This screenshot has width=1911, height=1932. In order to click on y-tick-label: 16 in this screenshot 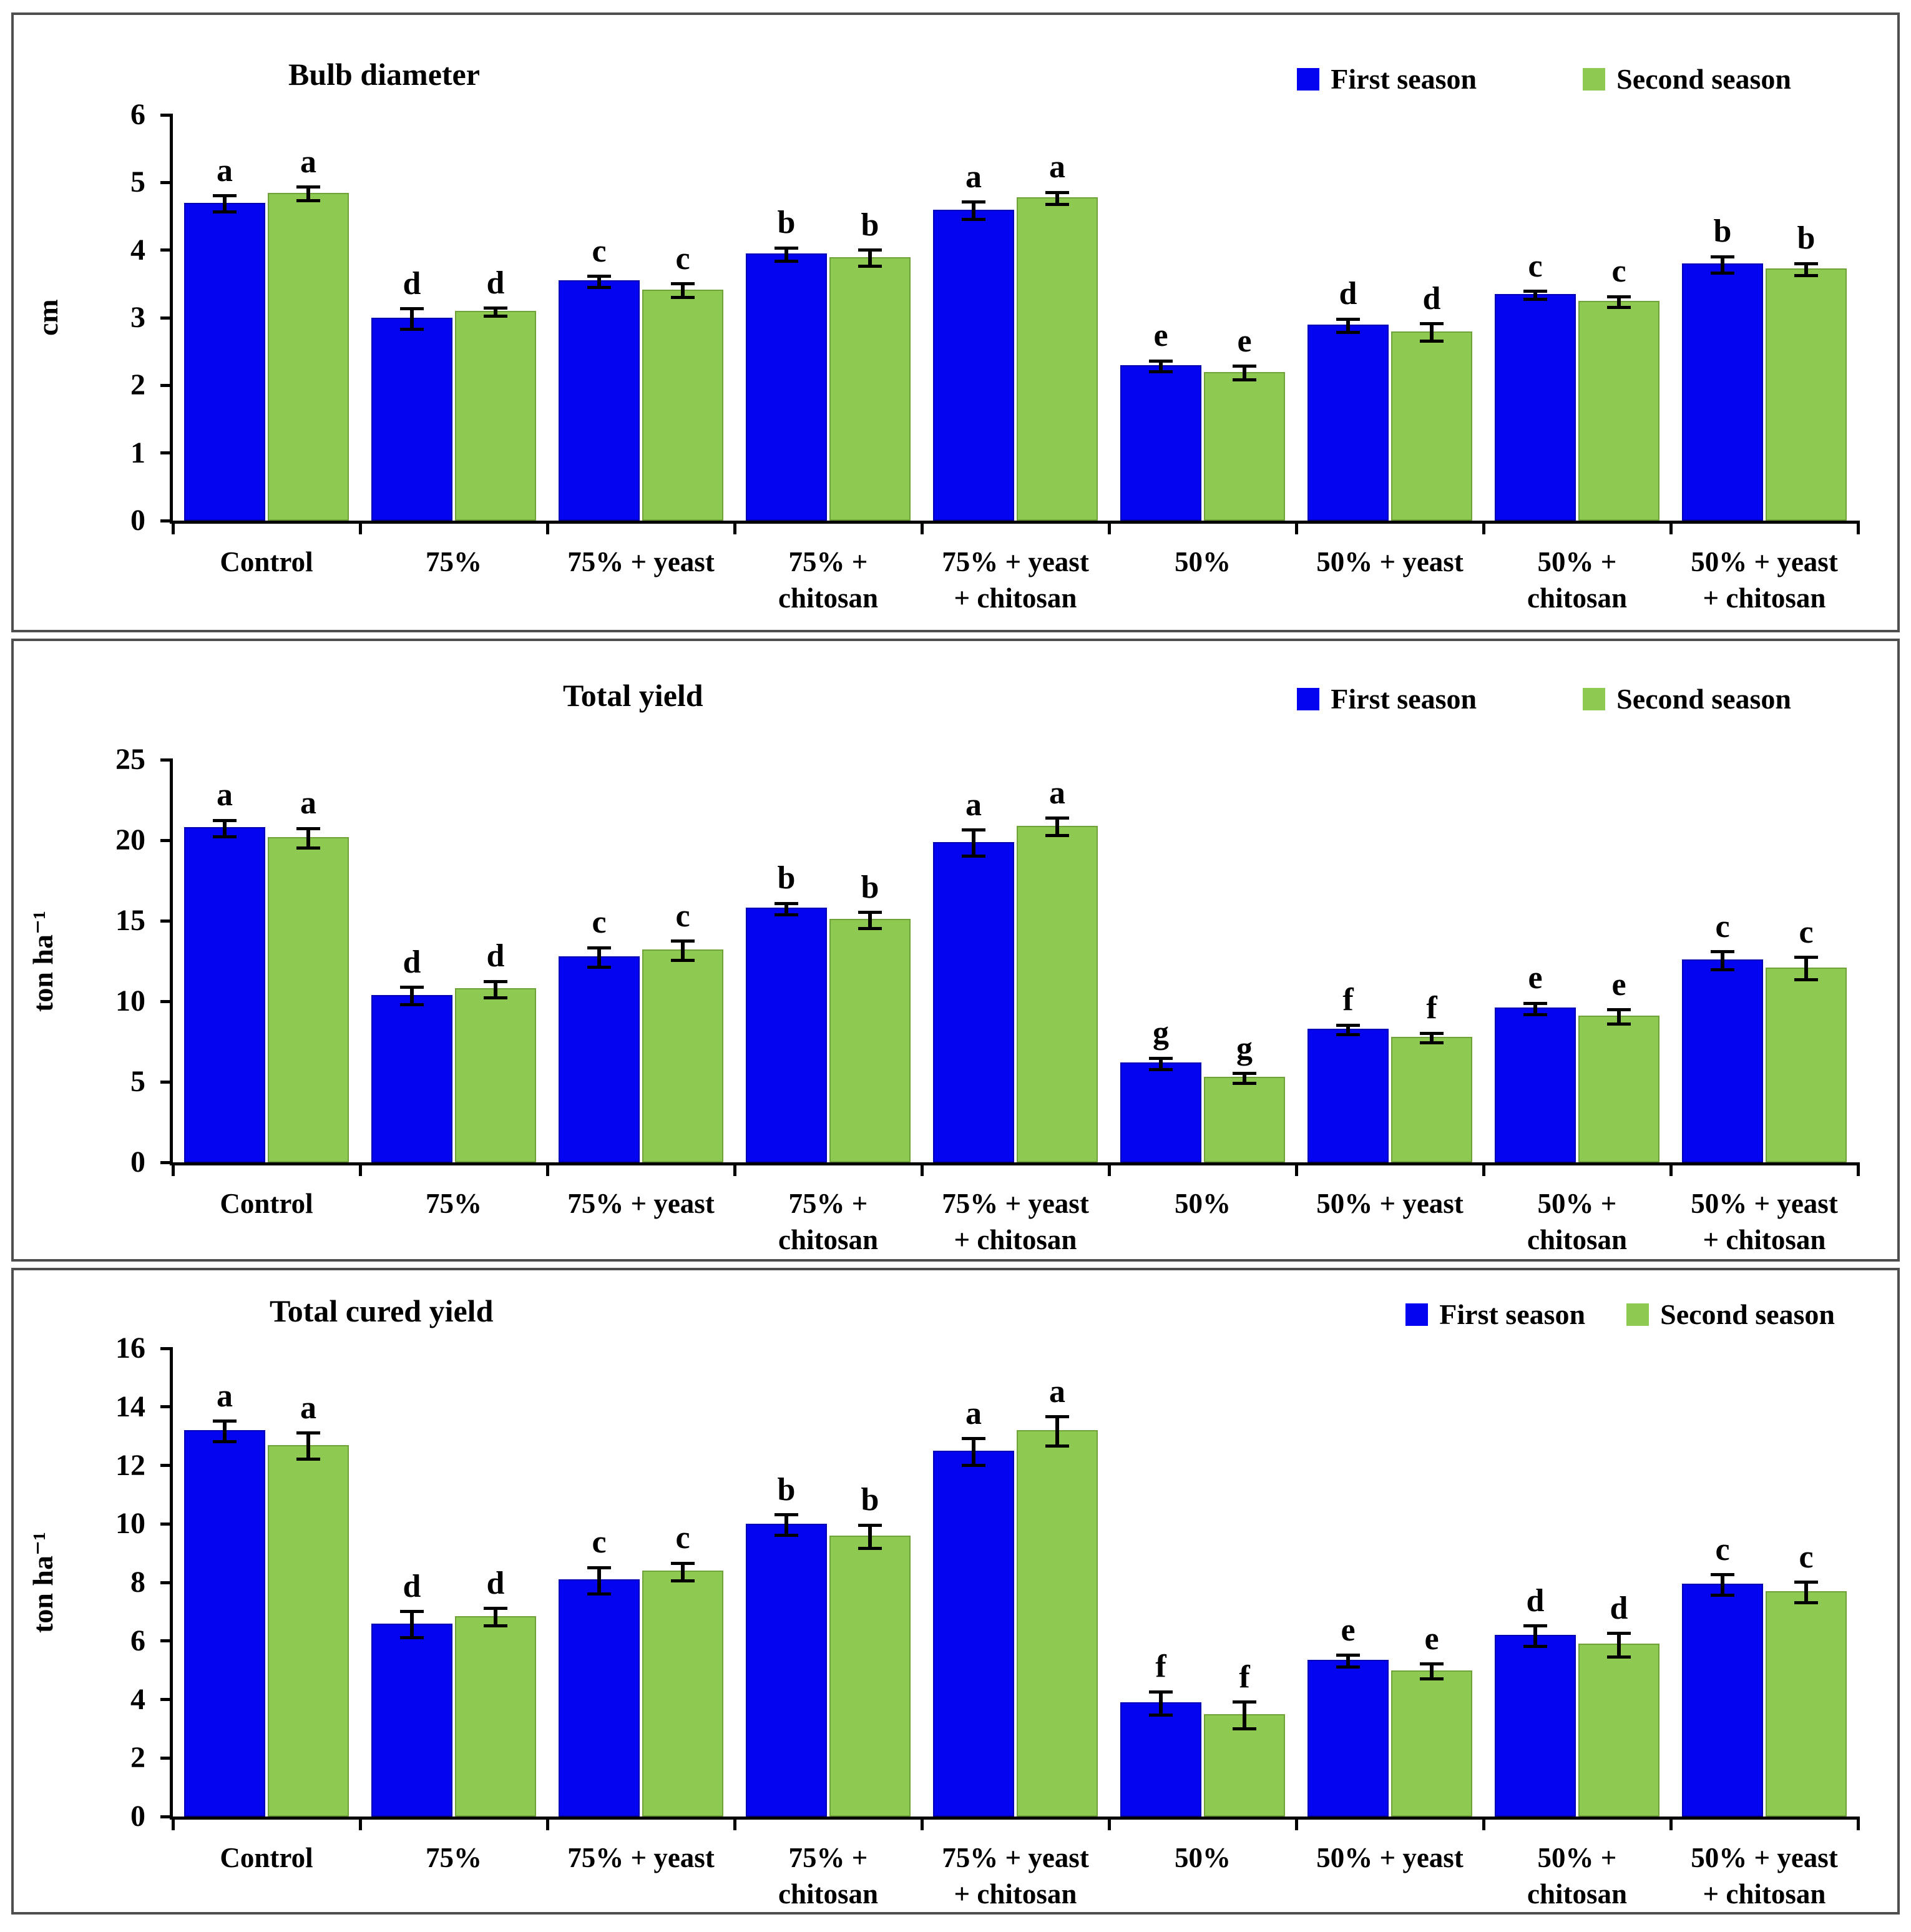, I will do `click(130, 1348)`.